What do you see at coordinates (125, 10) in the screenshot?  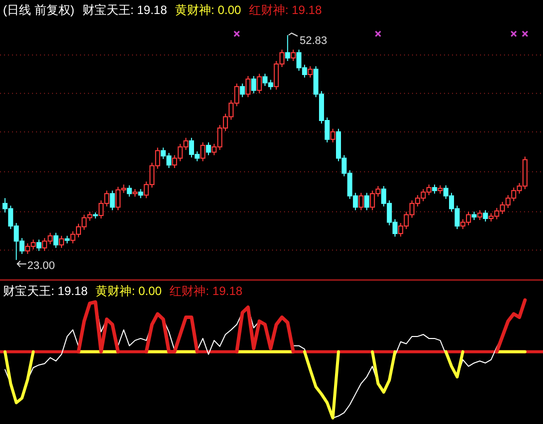 I see `annotation: 财宝天王: 19.18` at bounding box center [125, 10].